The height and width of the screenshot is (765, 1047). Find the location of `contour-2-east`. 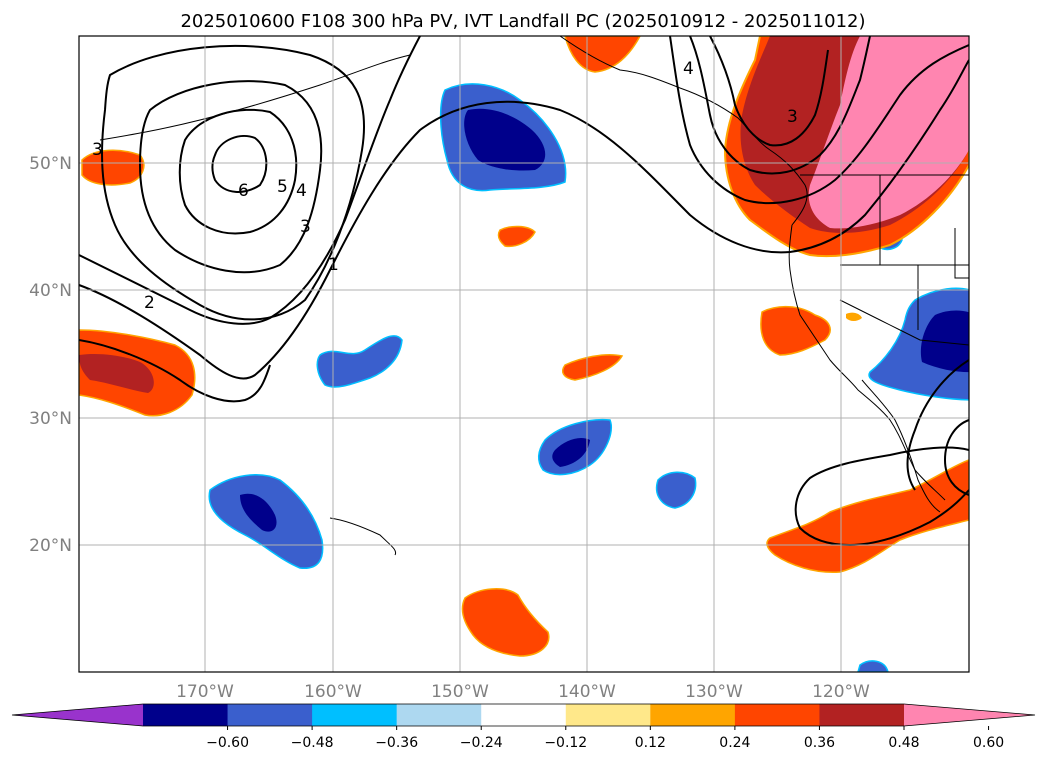

contour-2-east is located at coordinates (819, 120).